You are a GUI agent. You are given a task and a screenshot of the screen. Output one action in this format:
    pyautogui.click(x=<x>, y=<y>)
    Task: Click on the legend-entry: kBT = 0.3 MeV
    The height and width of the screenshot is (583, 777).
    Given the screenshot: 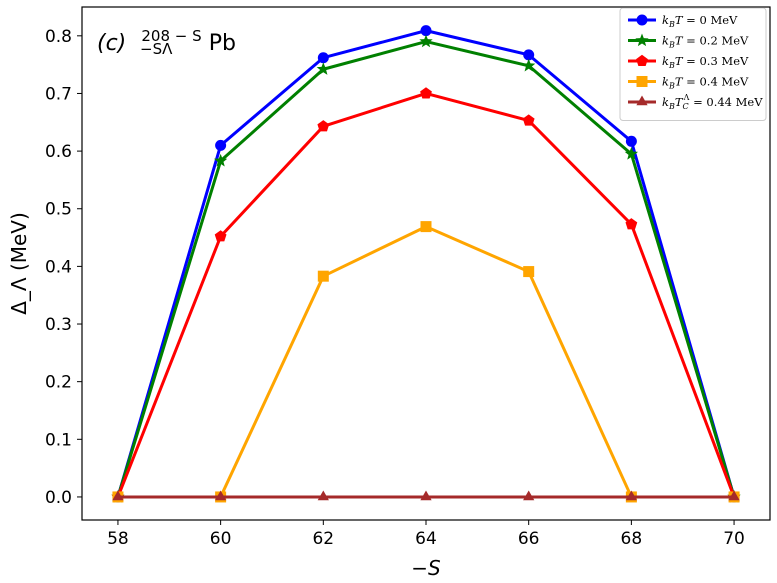 What is the action you would take?
    pyautogui.click(x=688, y=62)
    